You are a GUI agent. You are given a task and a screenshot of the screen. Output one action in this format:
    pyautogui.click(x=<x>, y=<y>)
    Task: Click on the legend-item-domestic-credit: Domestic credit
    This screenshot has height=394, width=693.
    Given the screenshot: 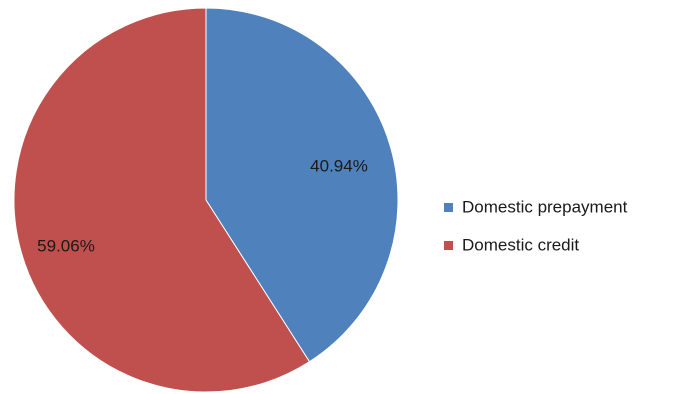 What is the action you would take?
    pyautogui.click(x=511, y=244)
    